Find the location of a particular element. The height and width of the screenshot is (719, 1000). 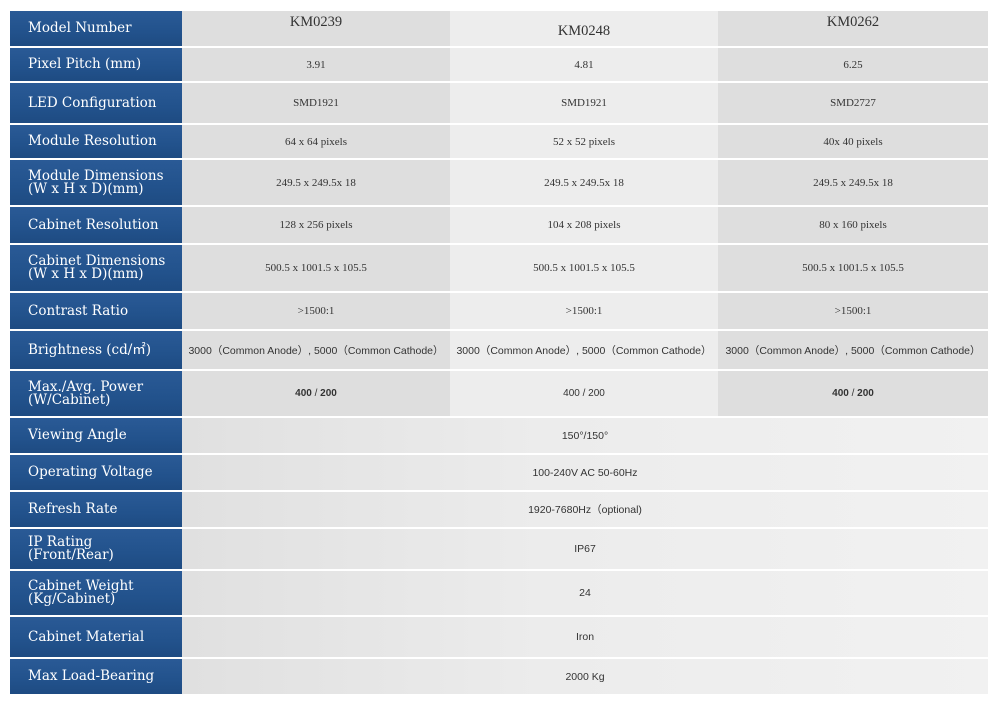

cell-value: SMD2727 is located at coordinates (853, 104).